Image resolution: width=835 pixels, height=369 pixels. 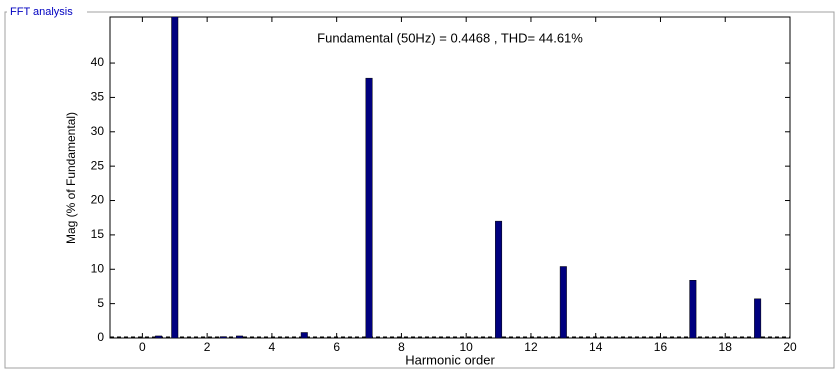 I want to click on y-tick-label: 40, so click(x=98, y=62).